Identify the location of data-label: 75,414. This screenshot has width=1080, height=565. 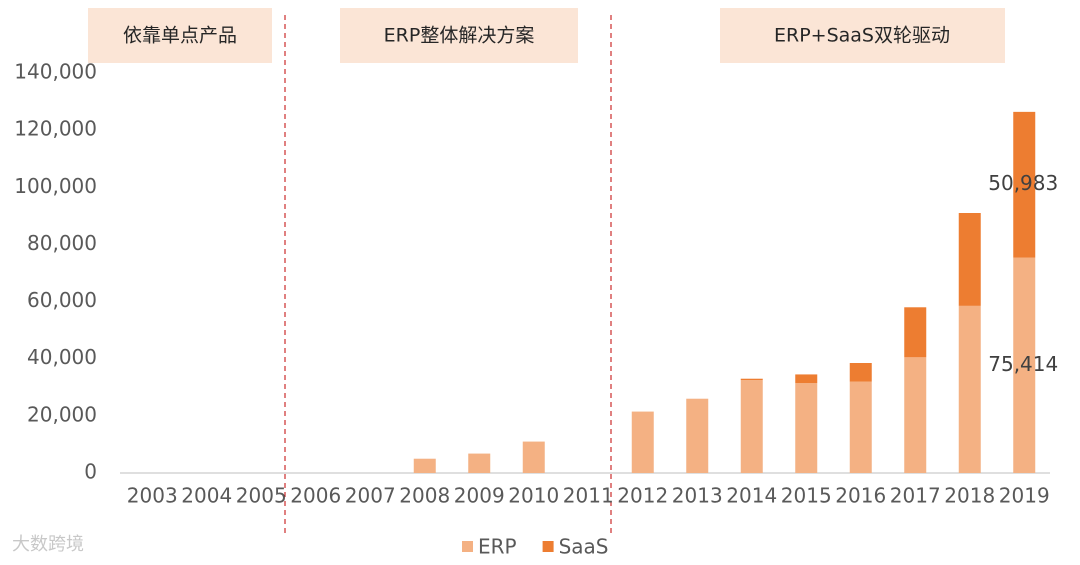
(1023, 364).